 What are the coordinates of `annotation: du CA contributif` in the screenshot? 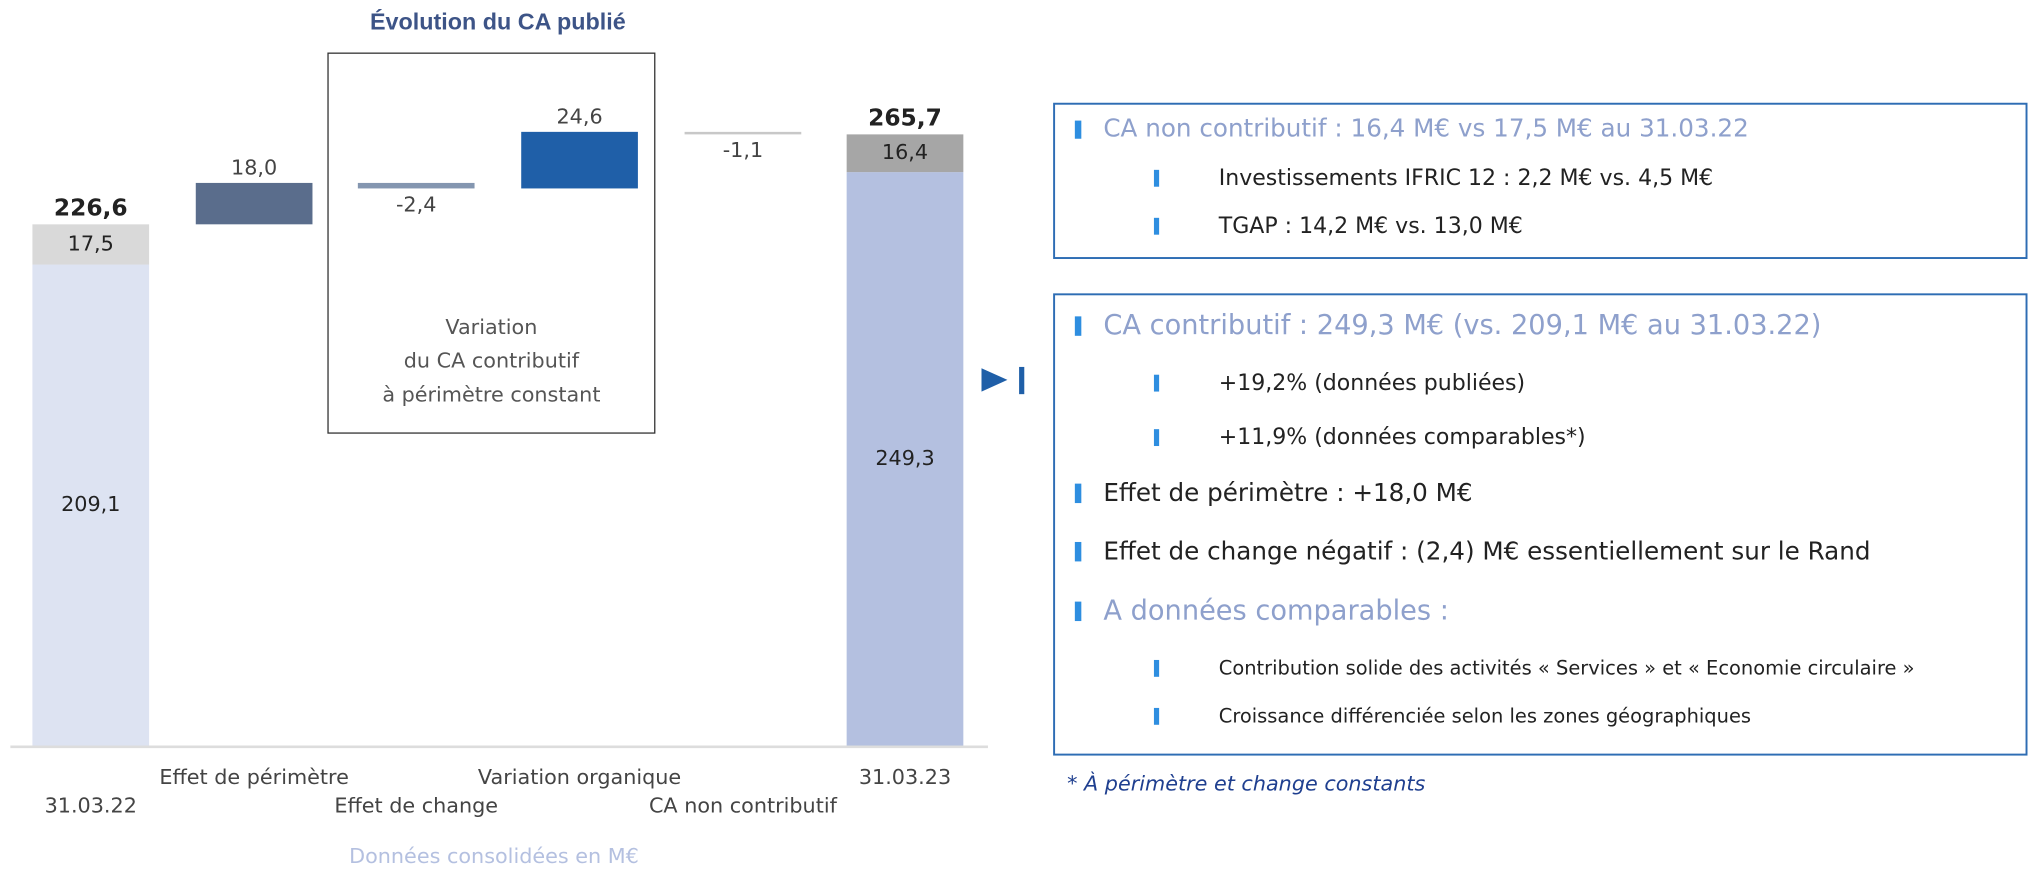 It's located at (492, 361).